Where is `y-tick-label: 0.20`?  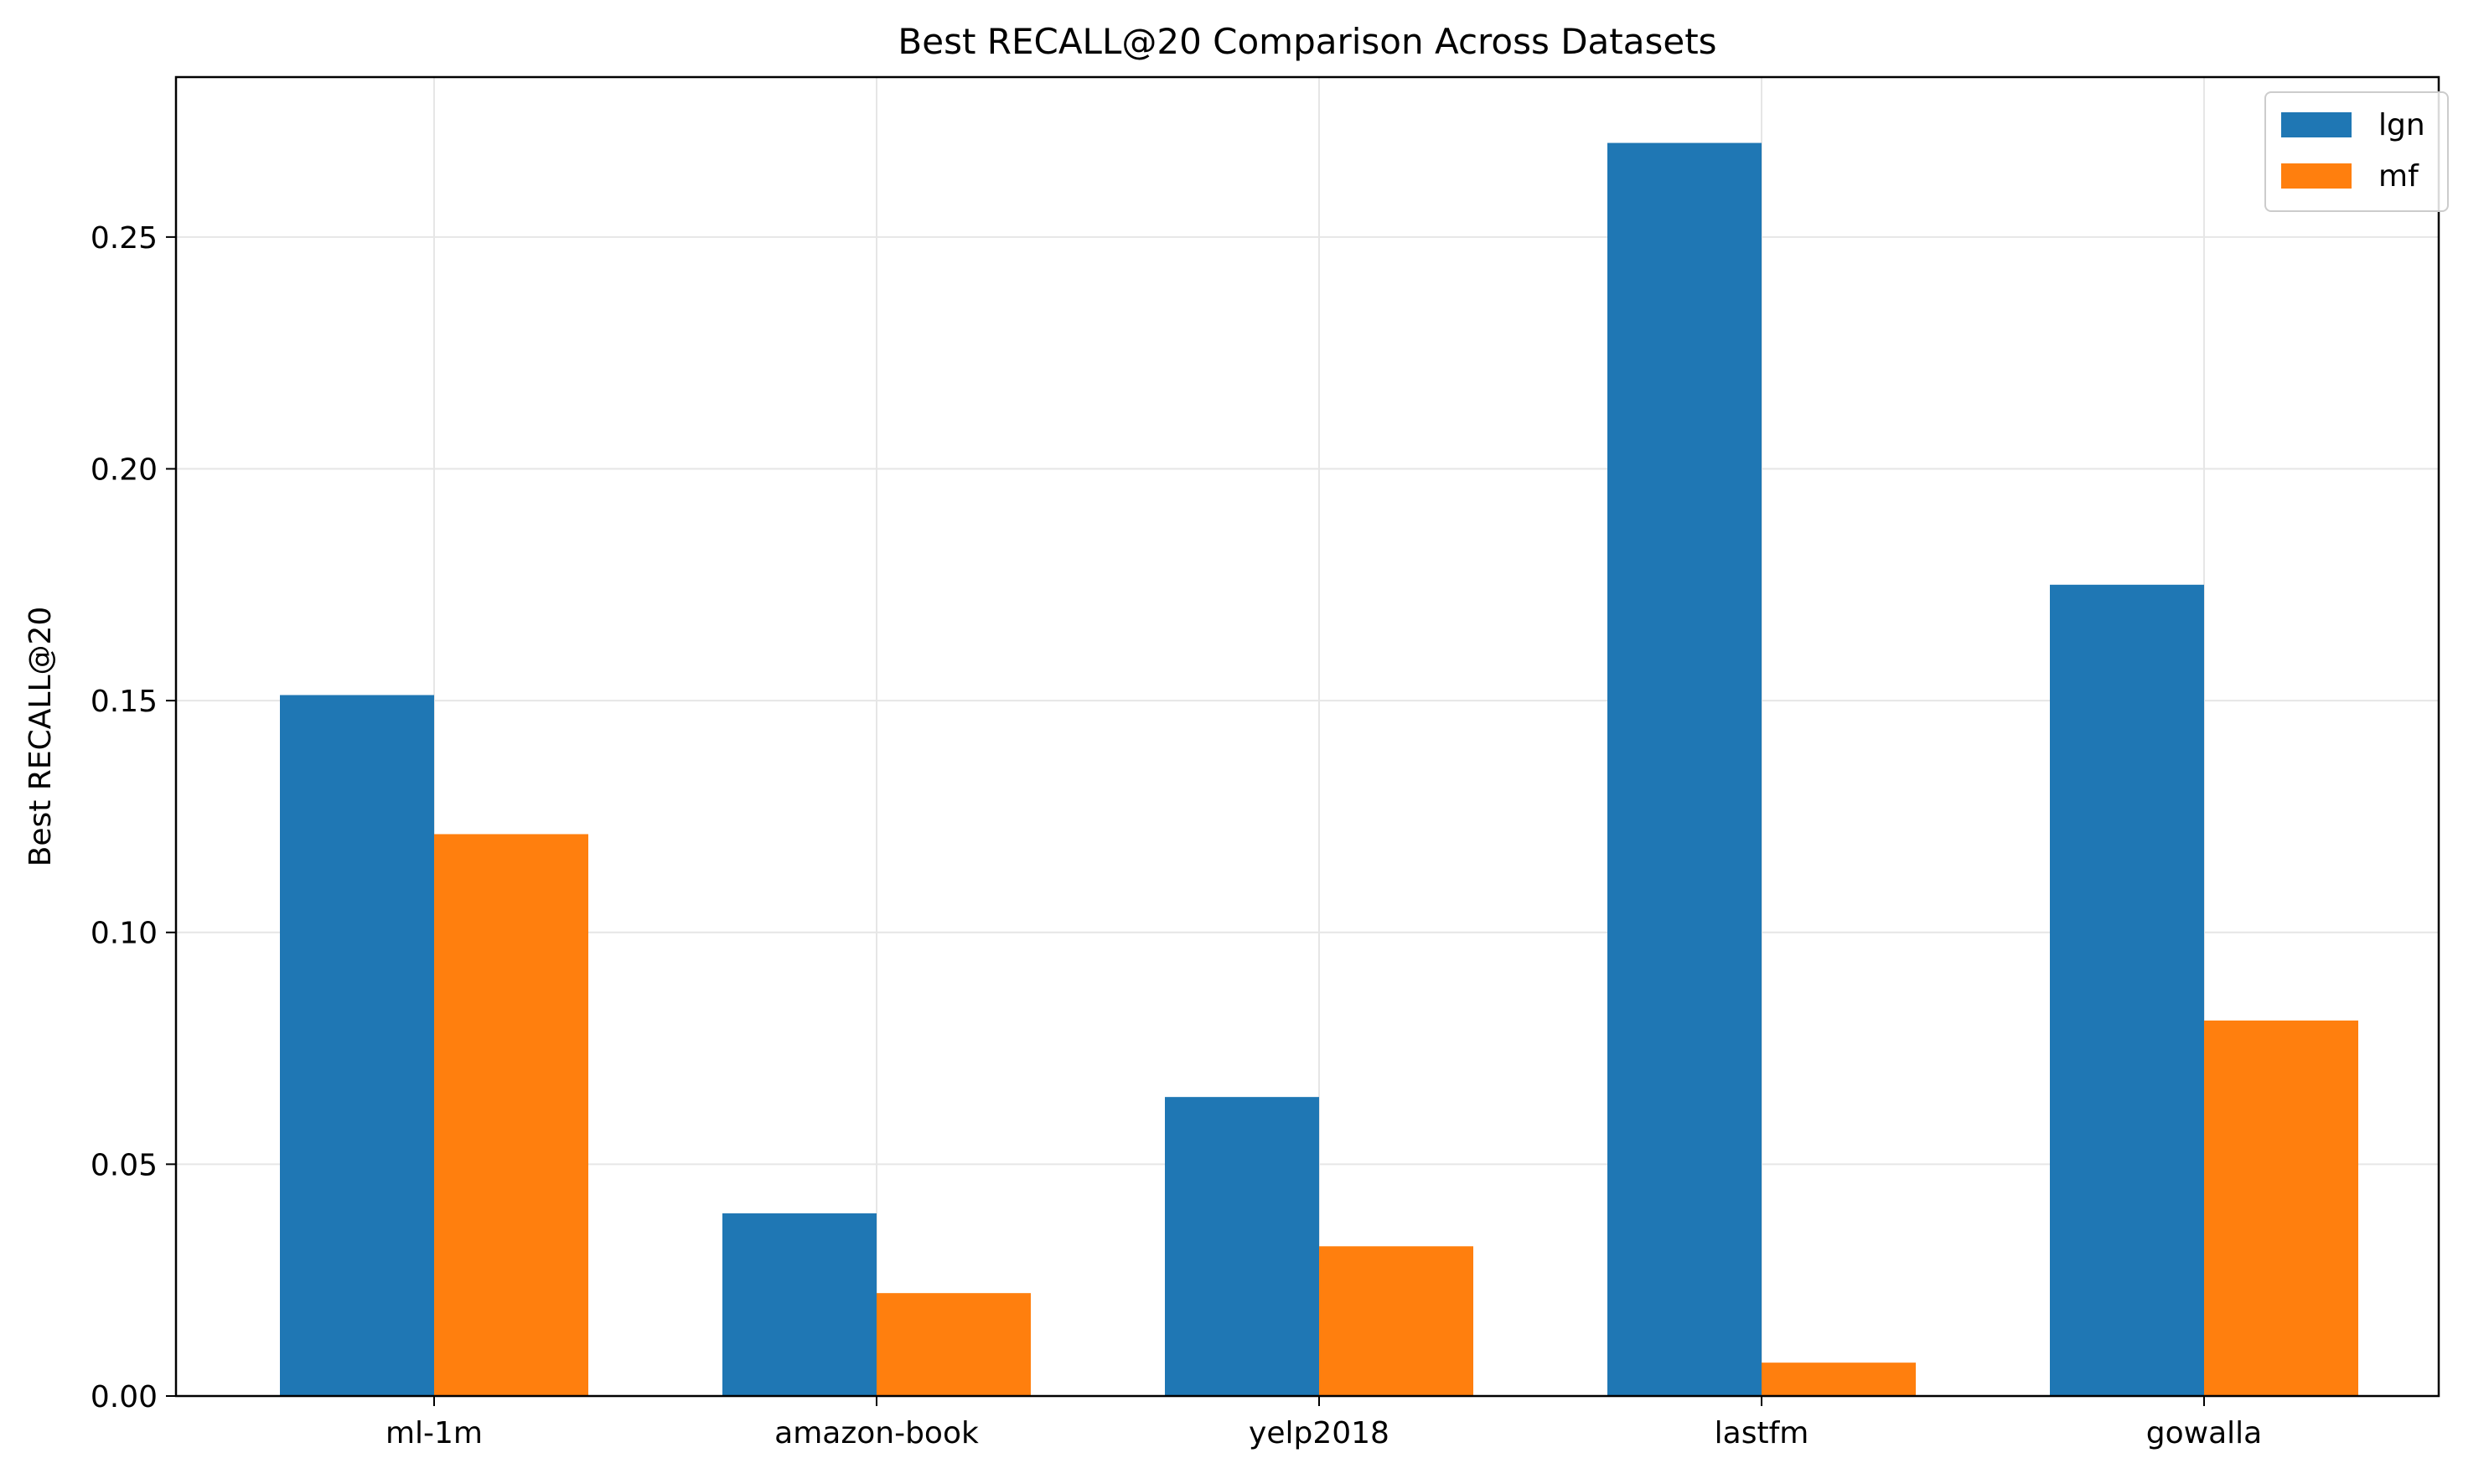 y-tick-label: 0.20 is located at coordinates (124, 469).